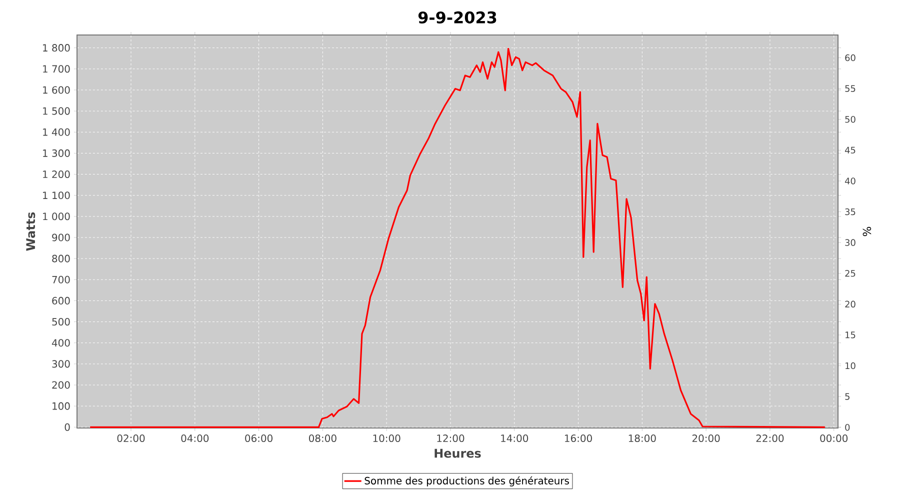  I want to click on y-tick-label: 1 800, so click(56, 48).